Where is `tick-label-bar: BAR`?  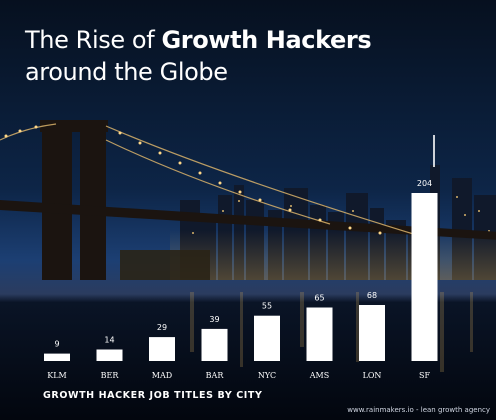 tick-label-bar: BAR is located at coordinates (215, 375).